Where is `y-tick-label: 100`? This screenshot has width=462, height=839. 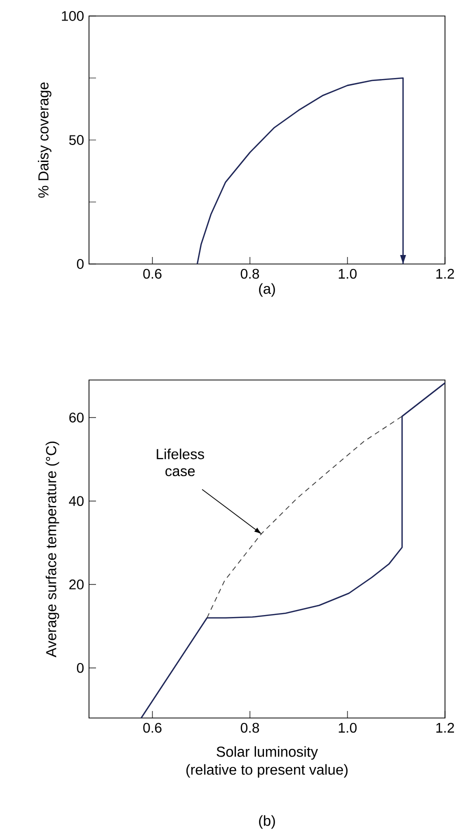 y-tick-label: 100 is located at coordinates (73, 16).